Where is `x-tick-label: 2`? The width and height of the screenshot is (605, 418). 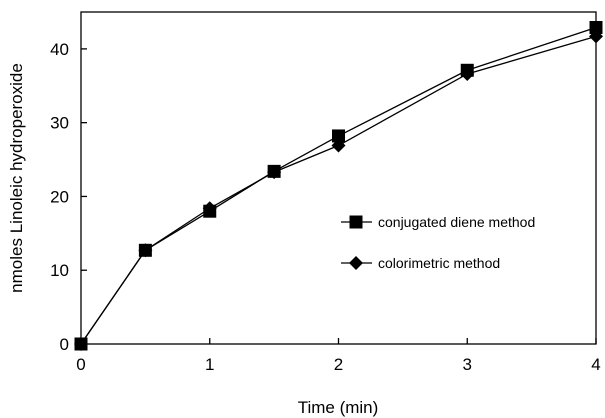
x-tick-label: 2 is located at coordinates (338, 364).